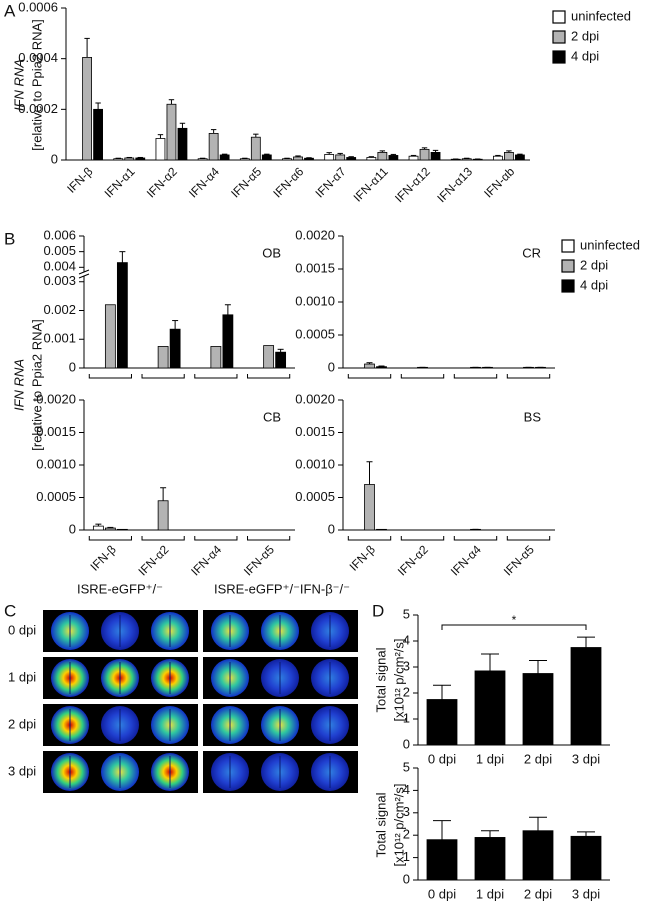  What do you see at coordinates (601, 15) in the screenshot?
I see `legend-label: uninfected` at bounding box center [601, 15].